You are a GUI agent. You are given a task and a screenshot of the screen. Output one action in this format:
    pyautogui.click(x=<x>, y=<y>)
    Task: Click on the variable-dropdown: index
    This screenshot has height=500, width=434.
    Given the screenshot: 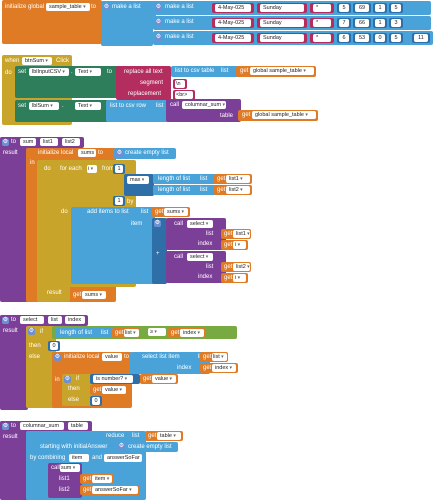 What is the action you would take?
    pyautogui.click(x=192, y=333)
    